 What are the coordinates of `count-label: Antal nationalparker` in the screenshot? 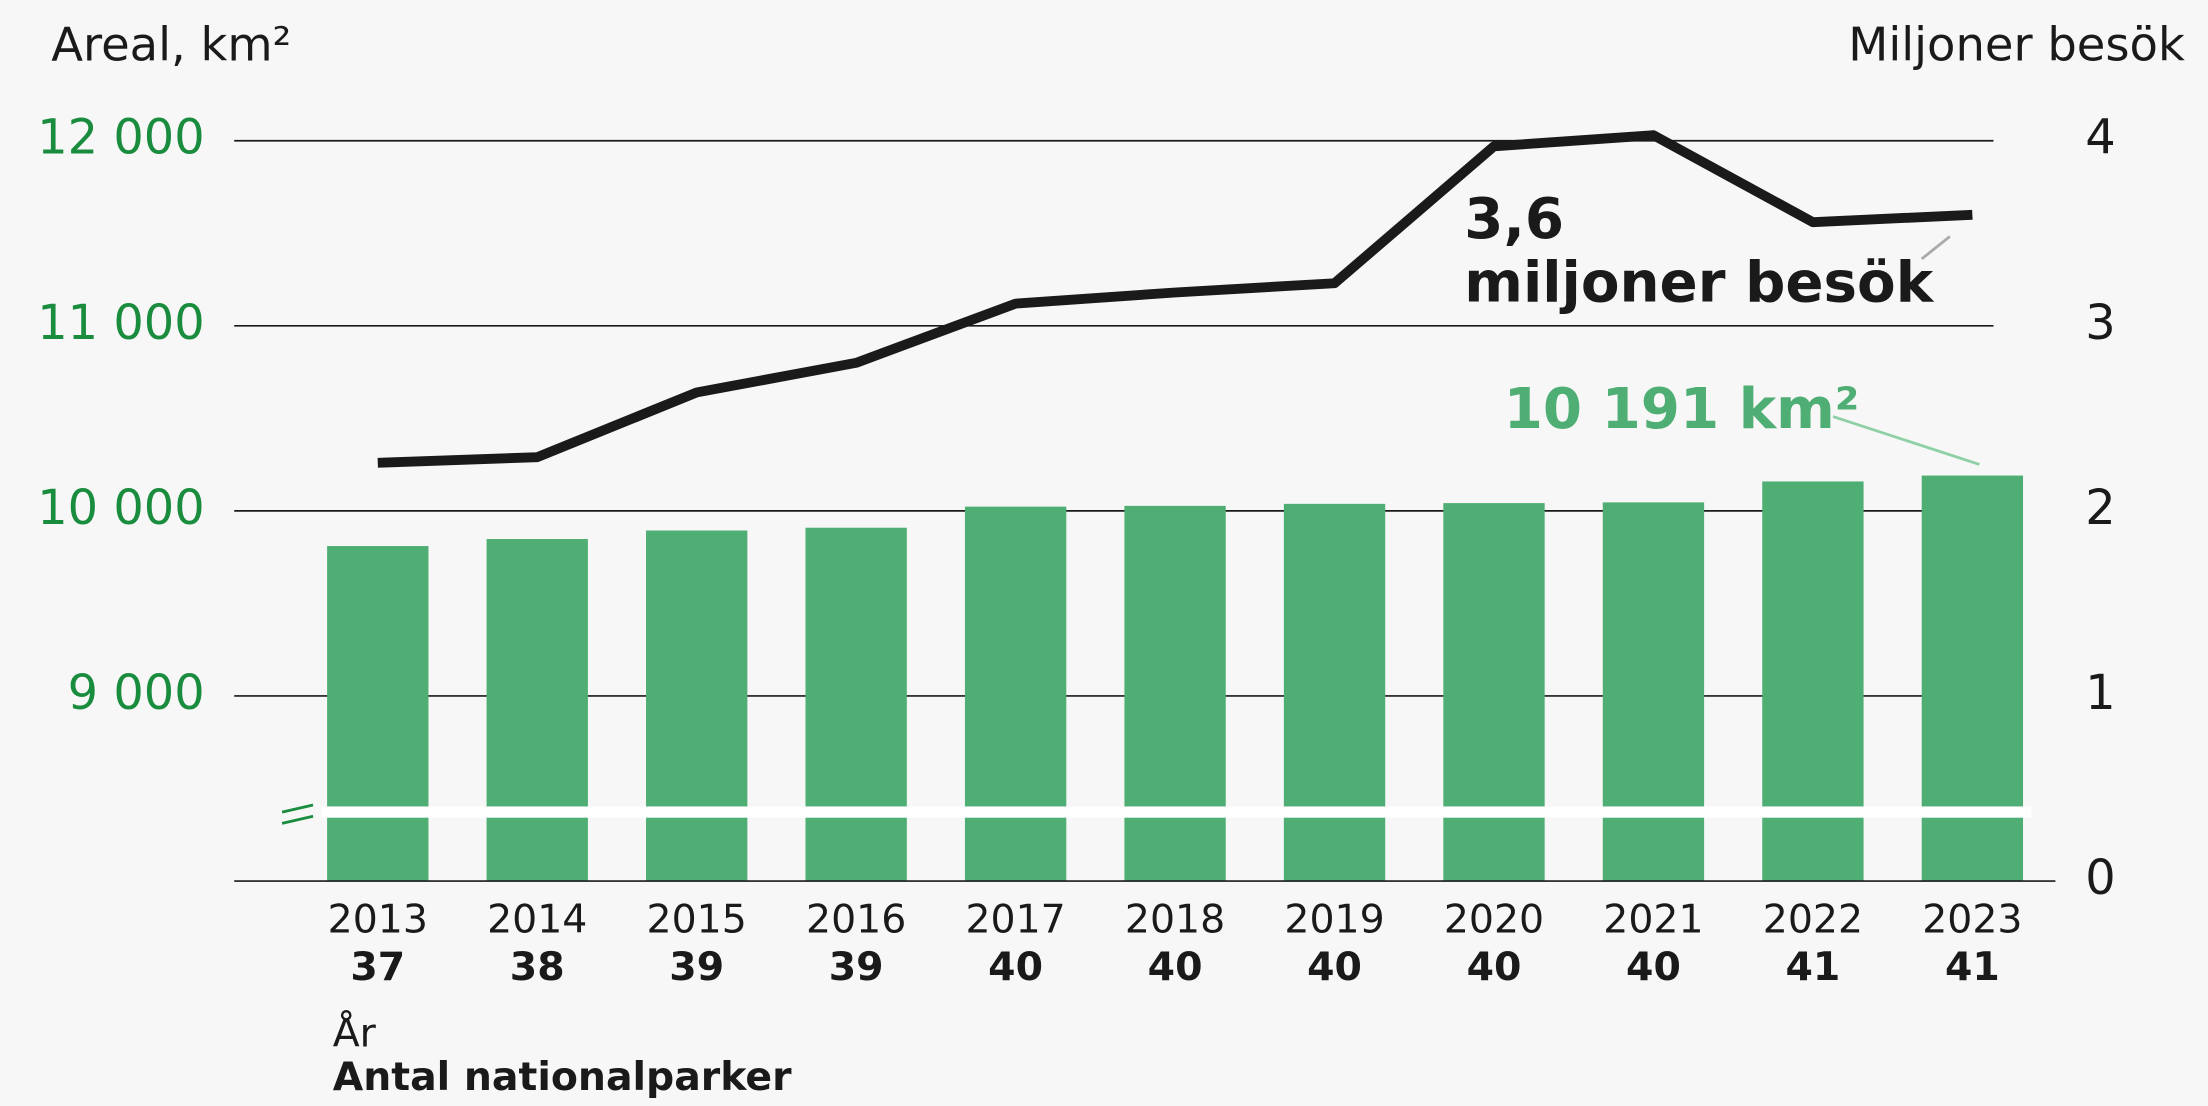 It's located at (562, 1077).